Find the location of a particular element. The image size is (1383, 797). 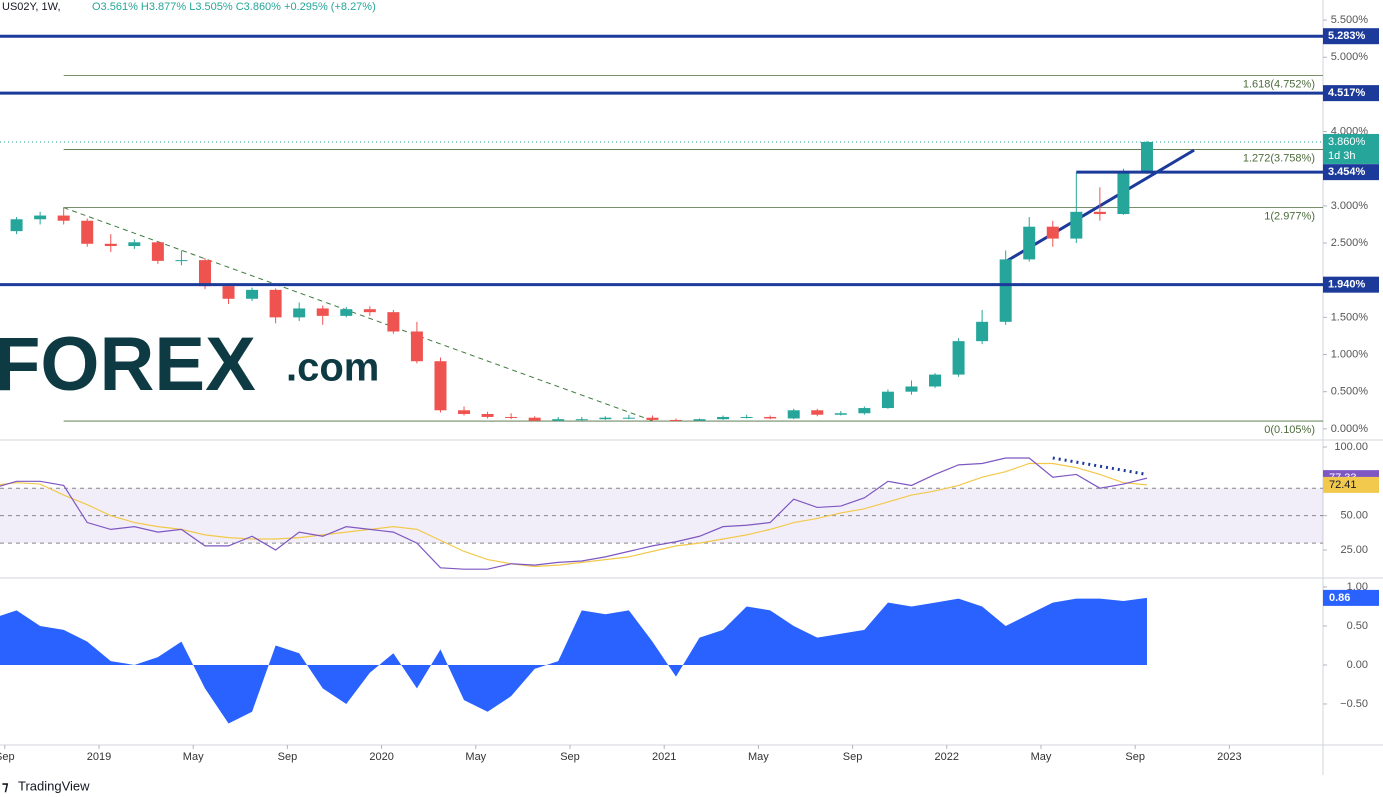

y-tick-label: 5.000% is located at coordinates (1350, 57).